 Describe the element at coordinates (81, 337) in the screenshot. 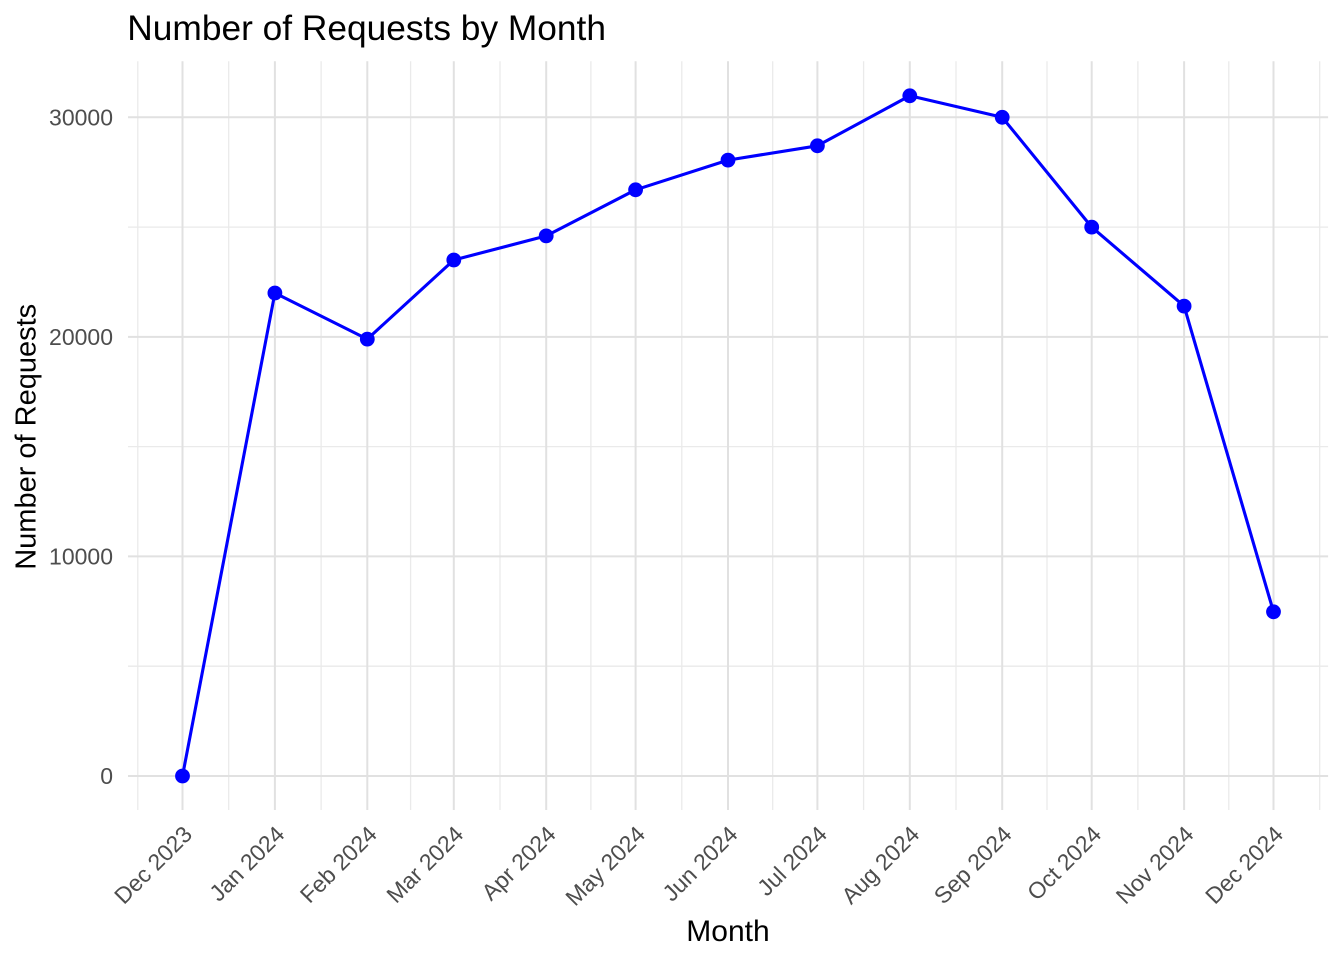

I see `svg-text: 20000` at that location.